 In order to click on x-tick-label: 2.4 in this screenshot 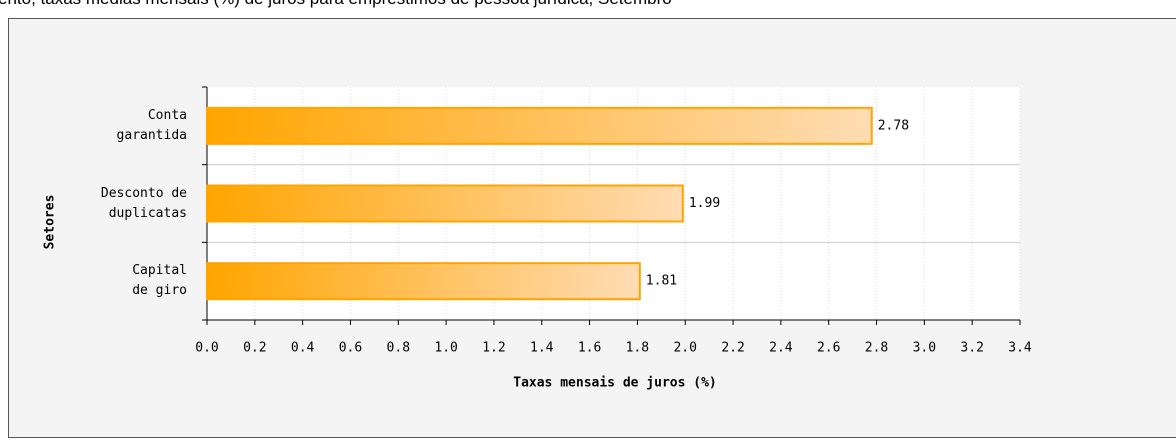, I will do `click(781, 348)`.